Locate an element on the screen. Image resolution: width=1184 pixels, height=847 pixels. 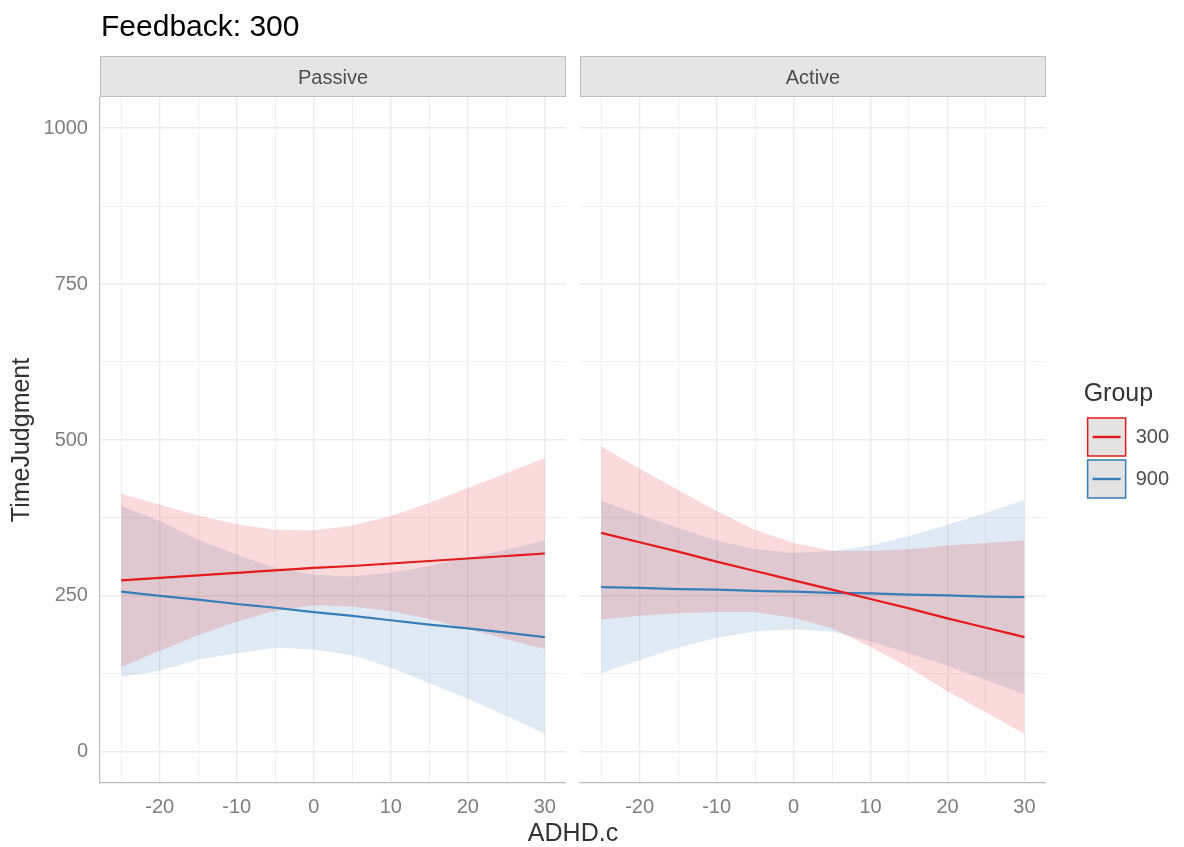
chart-title: Feedback: 300 is located at coordinates (200, 25).